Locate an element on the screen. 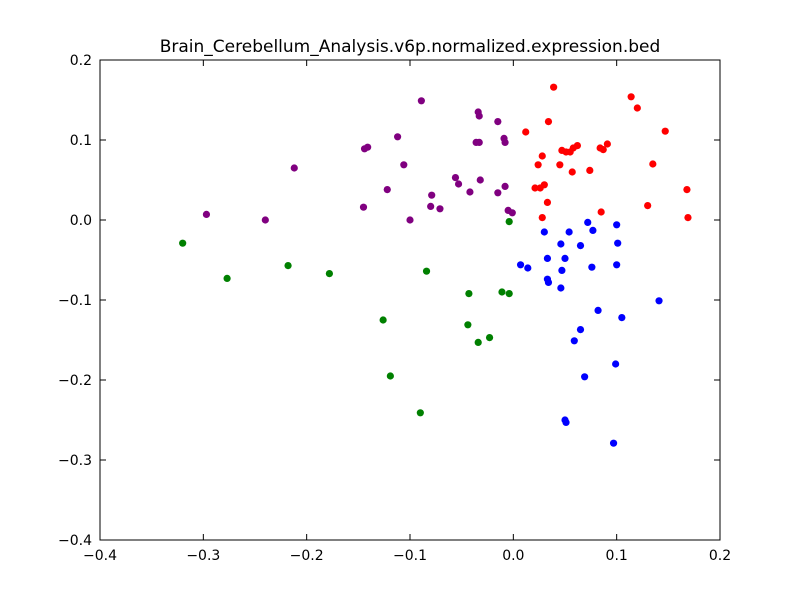  x-tick-label: 0.0 is located at coordinates (513, 556).